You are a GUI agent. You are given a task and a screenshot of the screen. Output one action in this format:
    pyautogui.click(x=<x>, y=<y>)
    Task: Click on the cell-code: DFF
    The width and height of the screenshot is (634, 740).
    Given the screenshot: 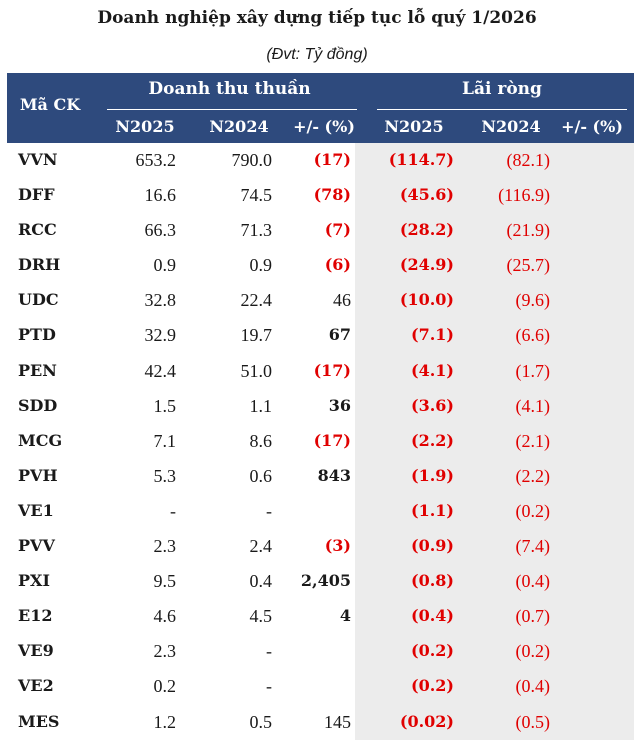 What is the action you would take?
    pyautogui.click(x=36, y=195)
    